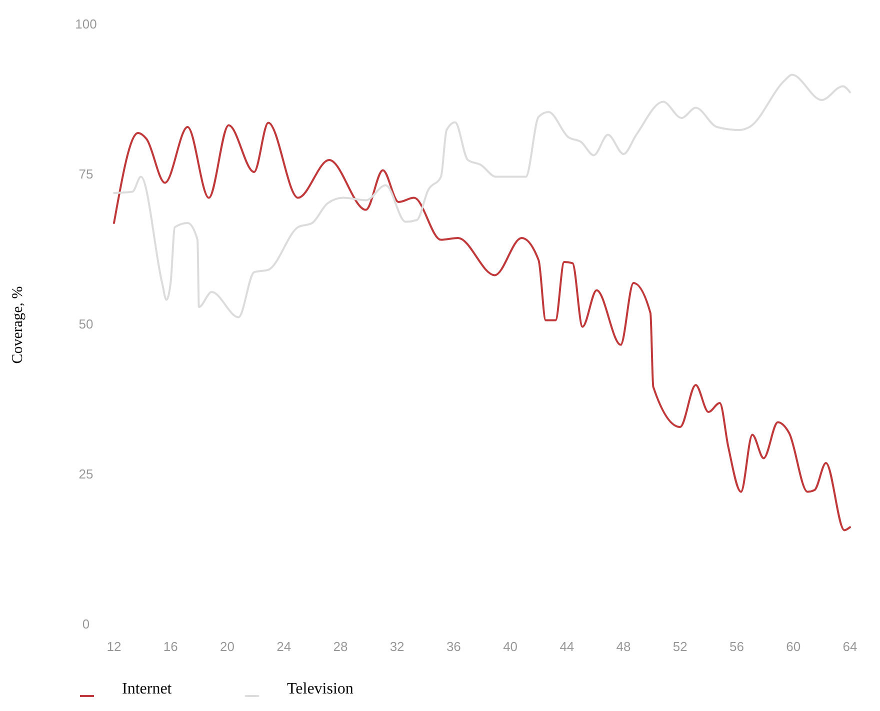  What do you see at coordinates (86, 24) in the screenshot?
I see `y-tick-label: 100` at bounding box center [86, 24].